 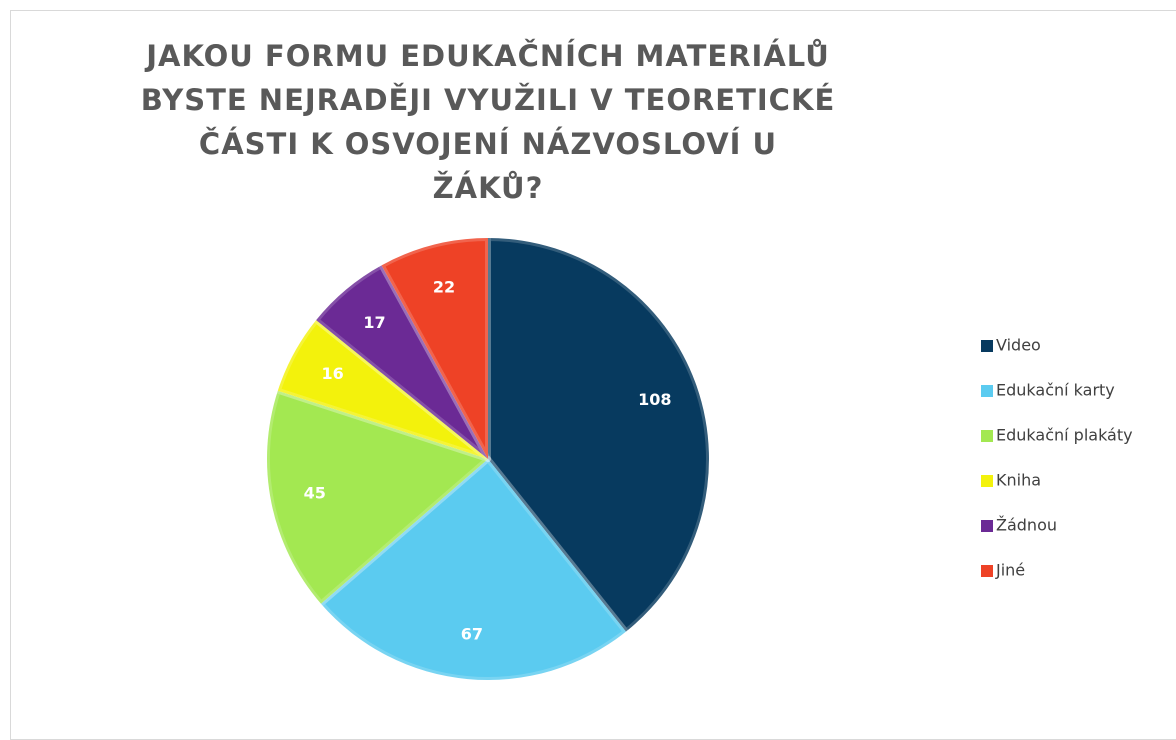 What do you see at coordinates (1018, 345) in the screenshot?
I see `legend-label: Video` at bounding box center [1018, 345].